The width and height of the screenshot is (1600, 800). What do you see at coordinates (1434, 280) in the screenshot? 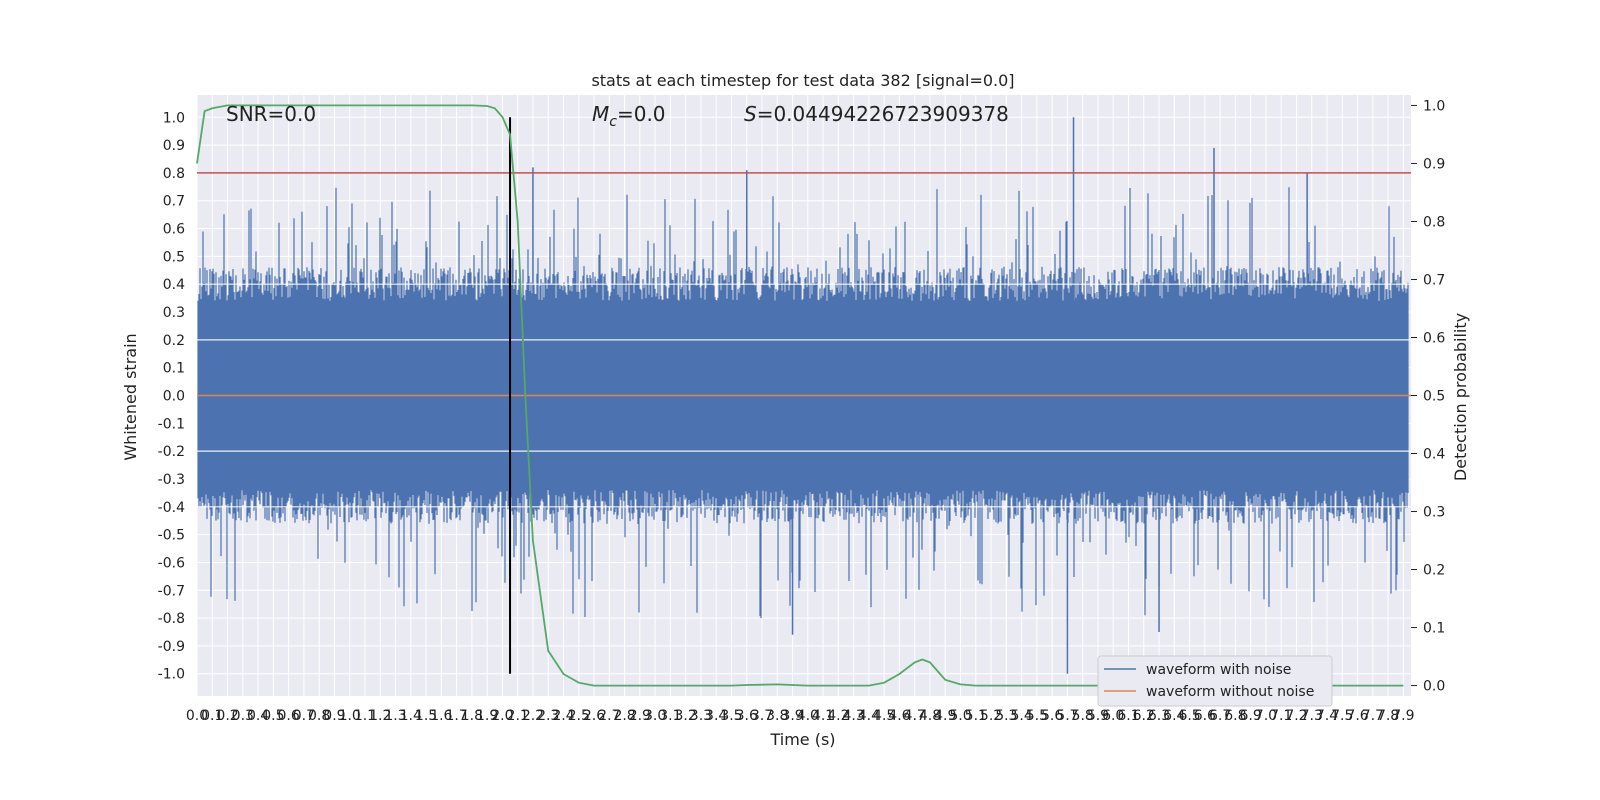
I see `y-tick-label-right: 0.7` at bounding box center [1434, 280].